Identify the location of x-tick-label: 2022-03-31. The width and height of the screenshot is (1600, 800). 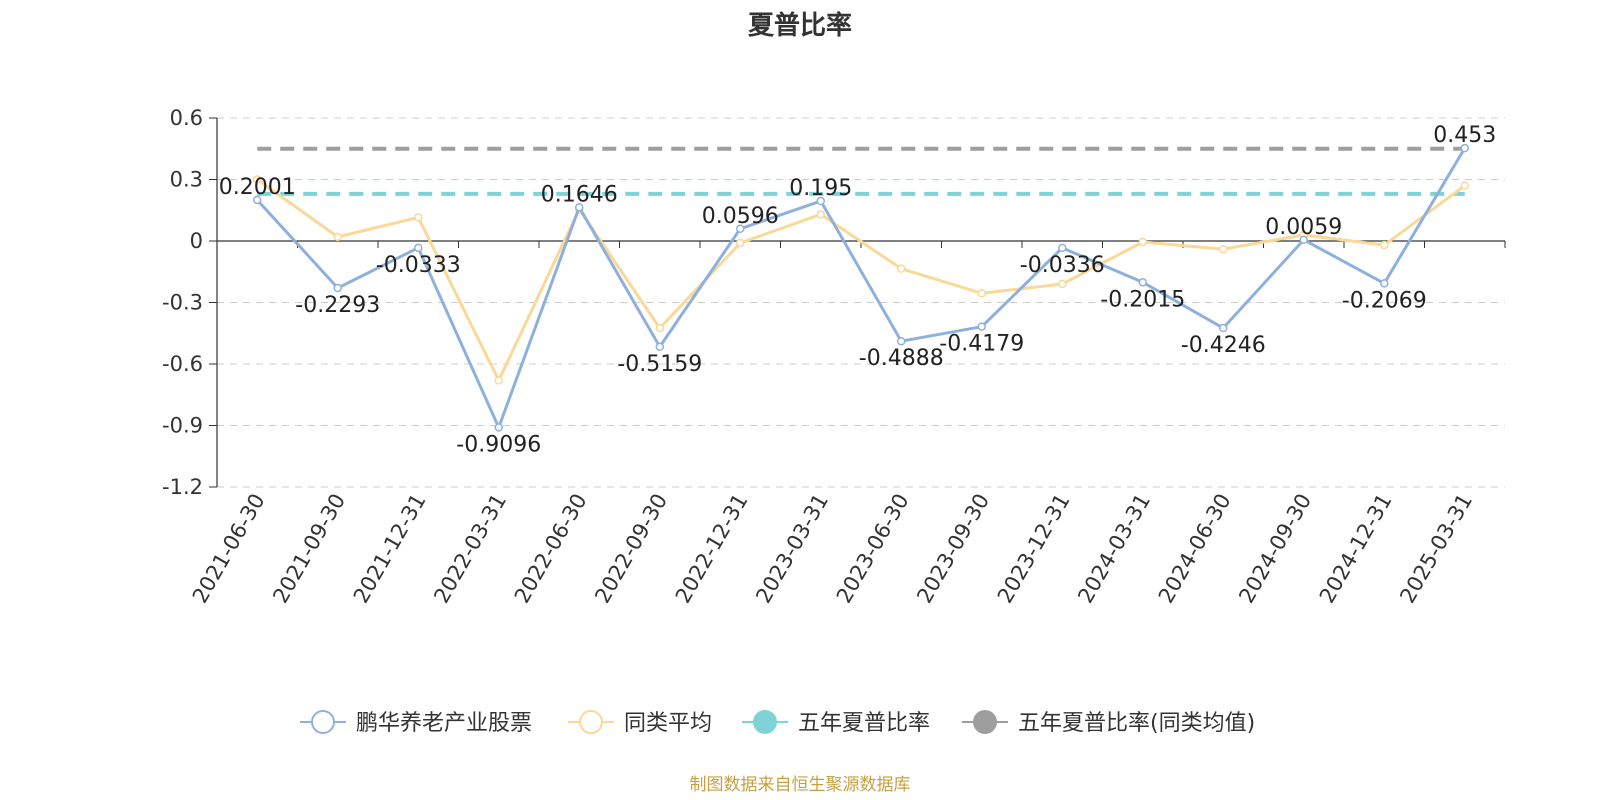
(470, 549).